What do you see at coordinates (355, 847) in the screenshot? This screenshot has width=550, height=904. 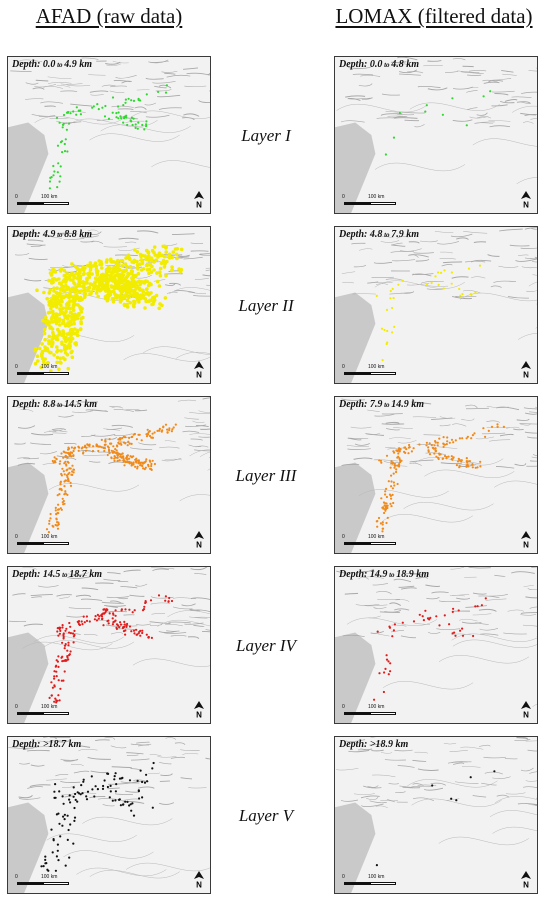 I see `sea-area` at bounding box center [355, 847].